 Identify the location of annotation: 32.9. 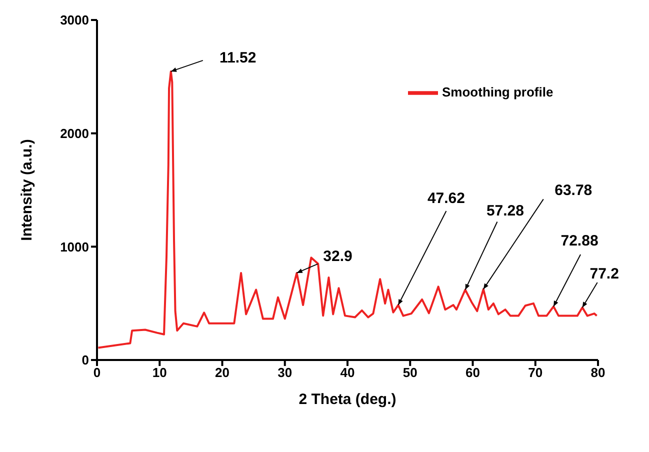
(337, 256).